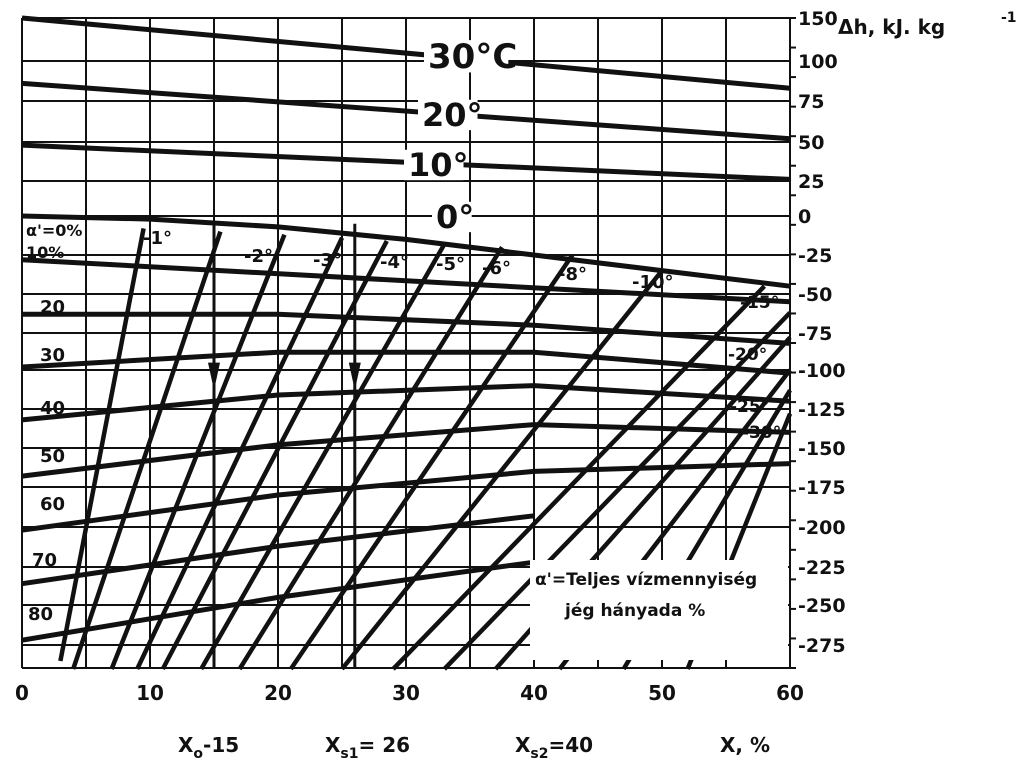  I want to click on temperature-label: 0°, so click(455, 217).